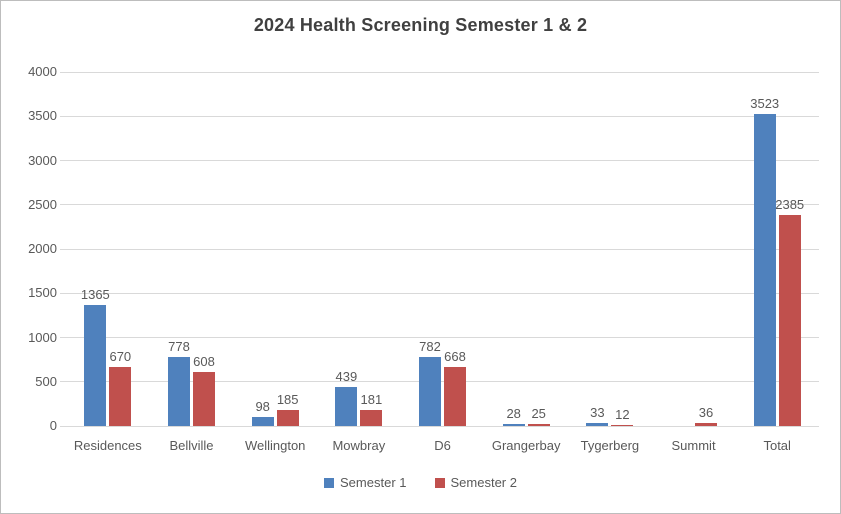 This screenshot has height=514, width=841. I want to click on x-tick-label-d6: D6, so click(442, 445).